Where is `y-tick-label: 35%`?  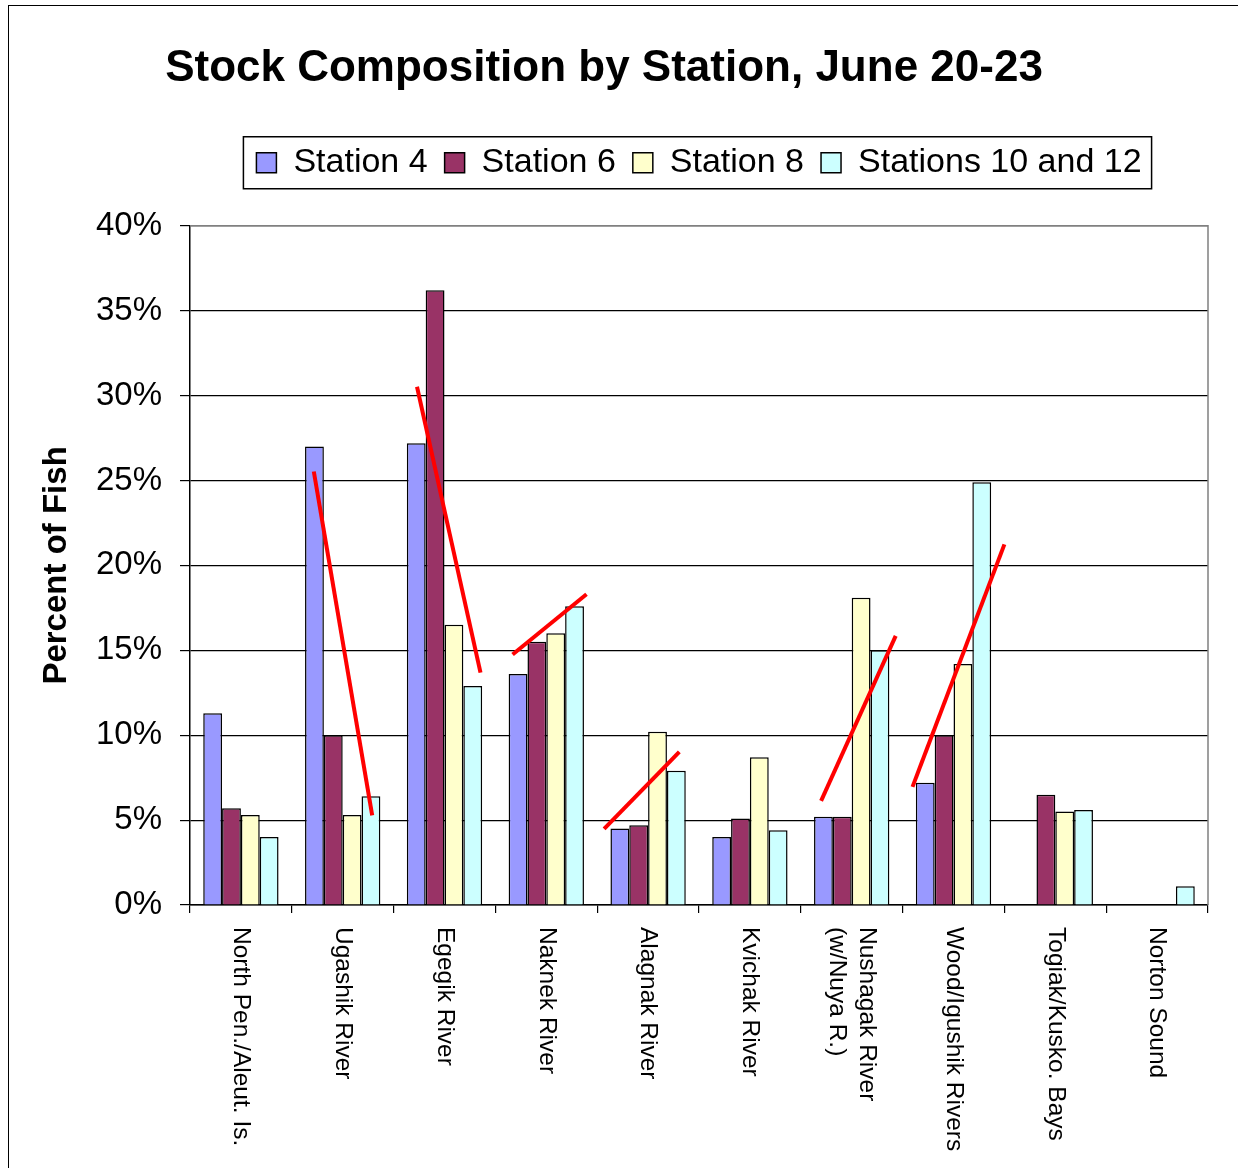
y-tick-label: 35% is located at coordinates (128, 308).